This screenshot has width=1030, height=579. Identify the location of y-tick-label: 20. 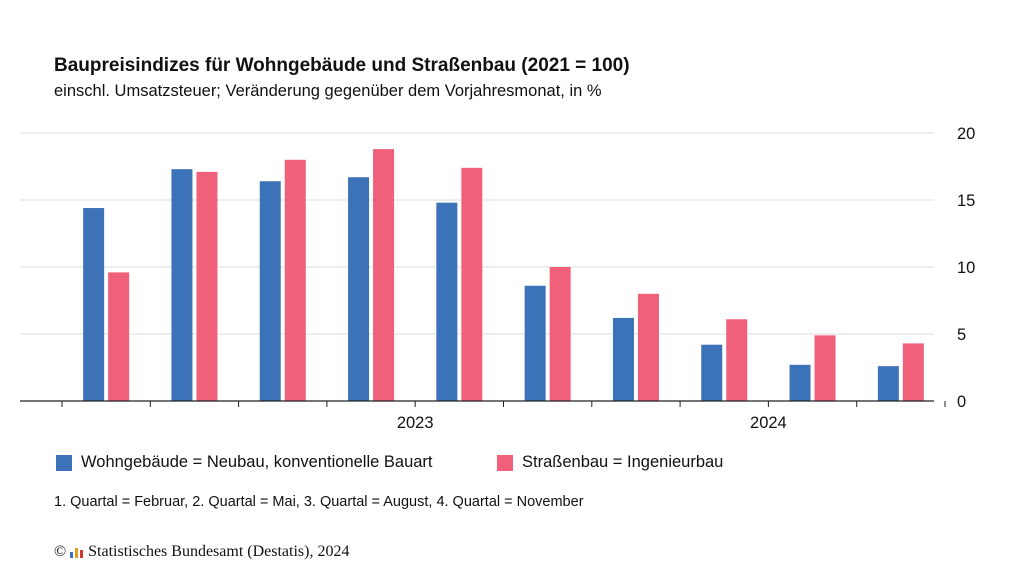
(966, 134).